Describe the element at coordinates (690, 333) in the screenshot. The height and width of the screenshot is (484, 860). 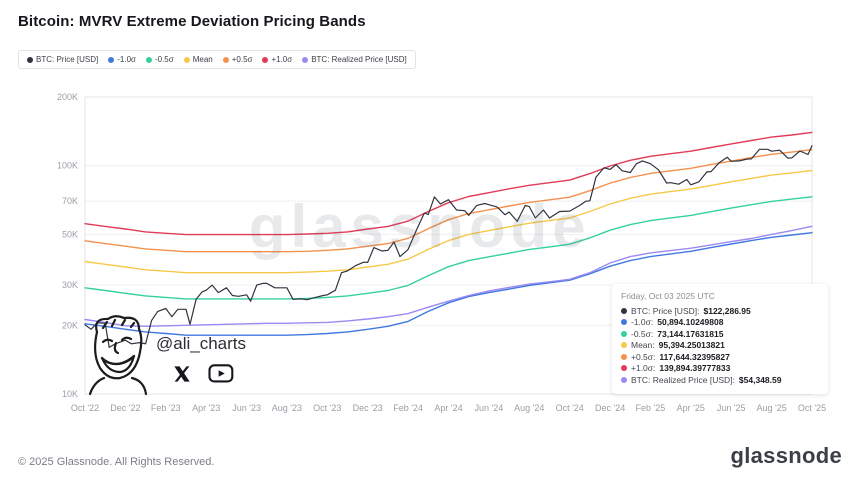
I see `tooltip-row-value: 73,144.17631815` at that location.